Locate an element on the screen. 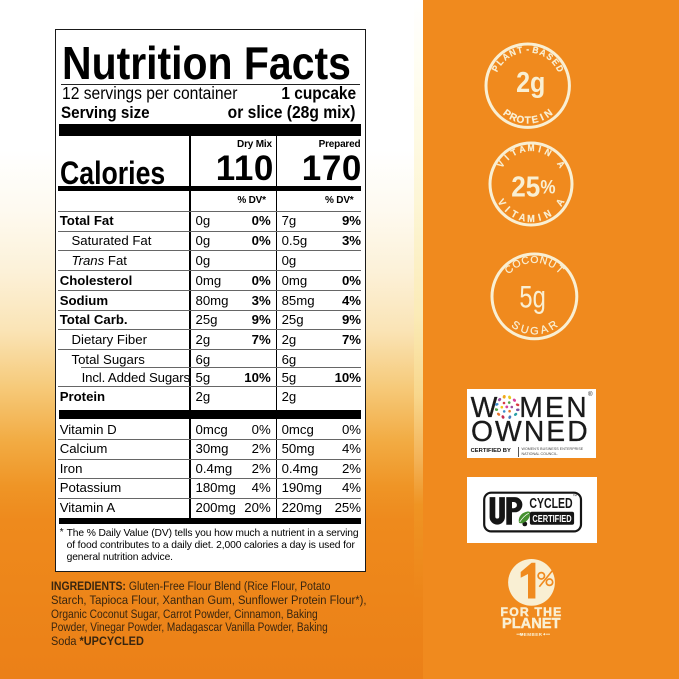 The height and width of the screenshot is (679, 679). svg-text: G is located at coordinates (534, 331).